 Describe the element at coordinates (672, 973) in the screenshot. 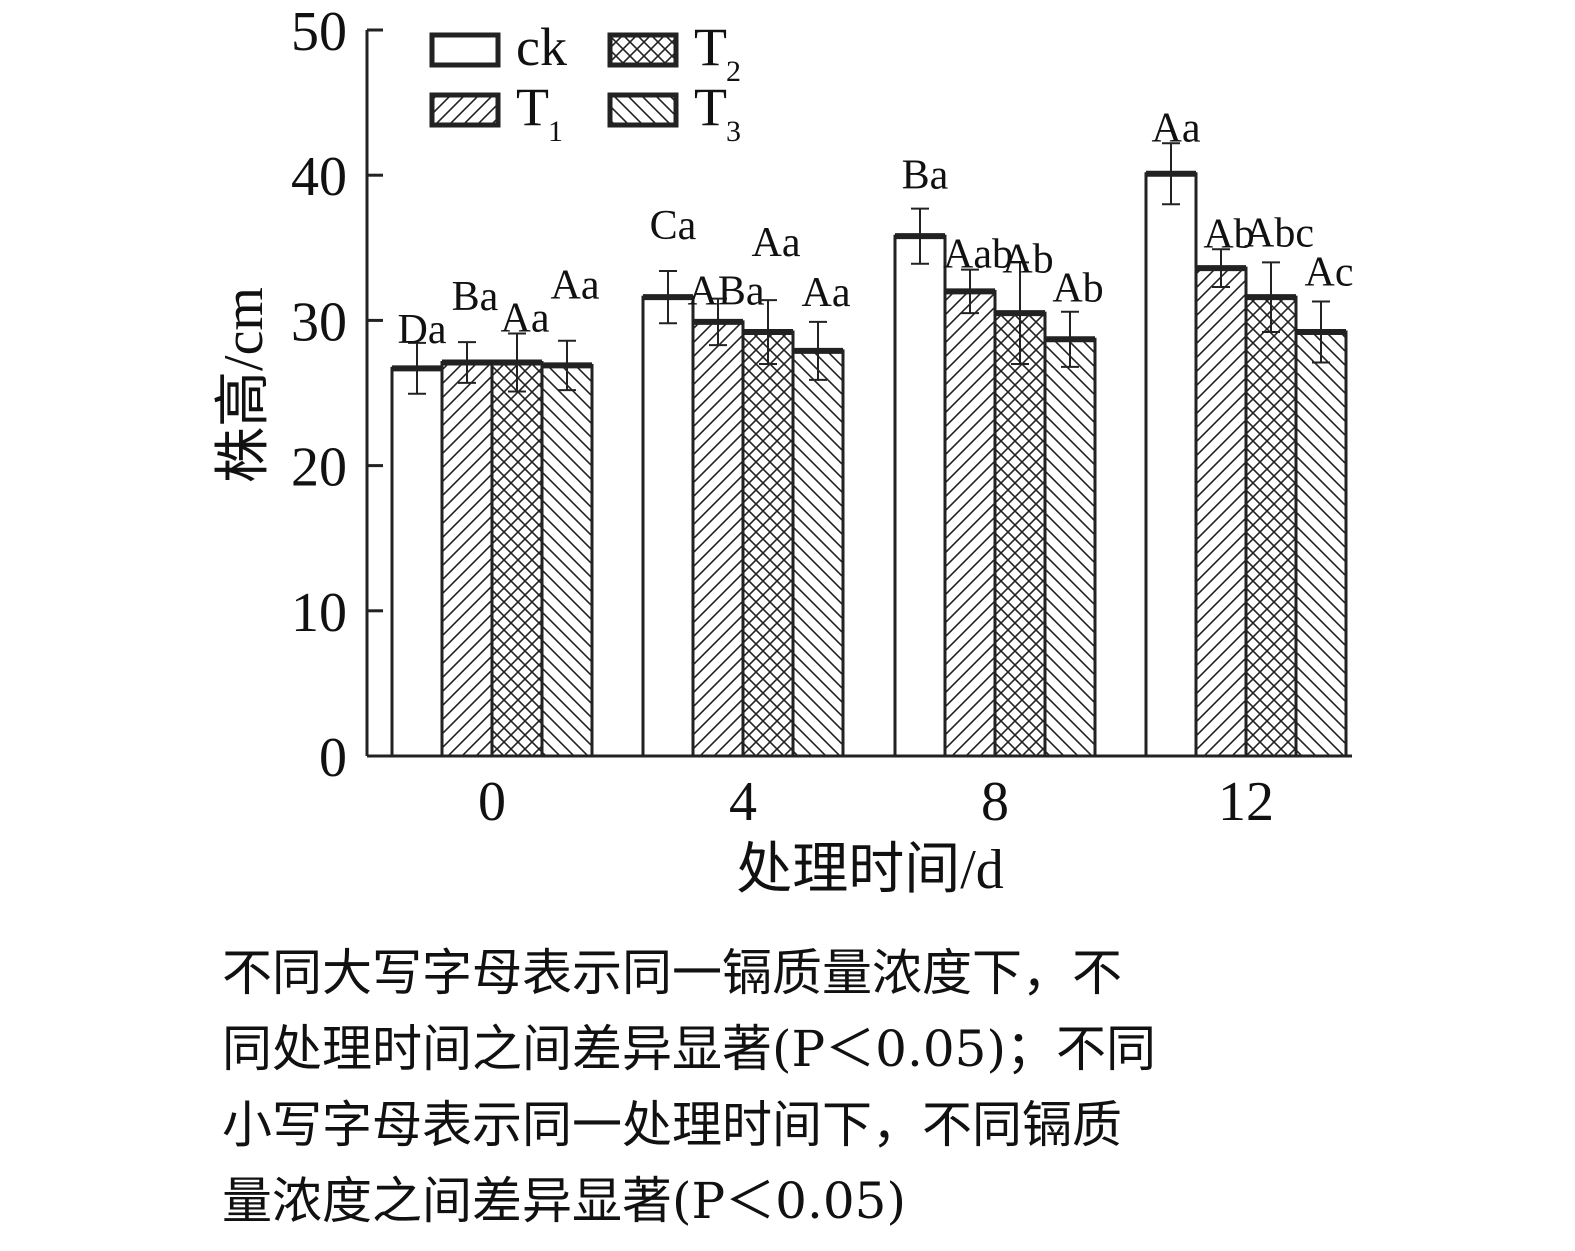

I see `caption-line: 不同大写字母表示同一镉质量浓度下，不` at that location.